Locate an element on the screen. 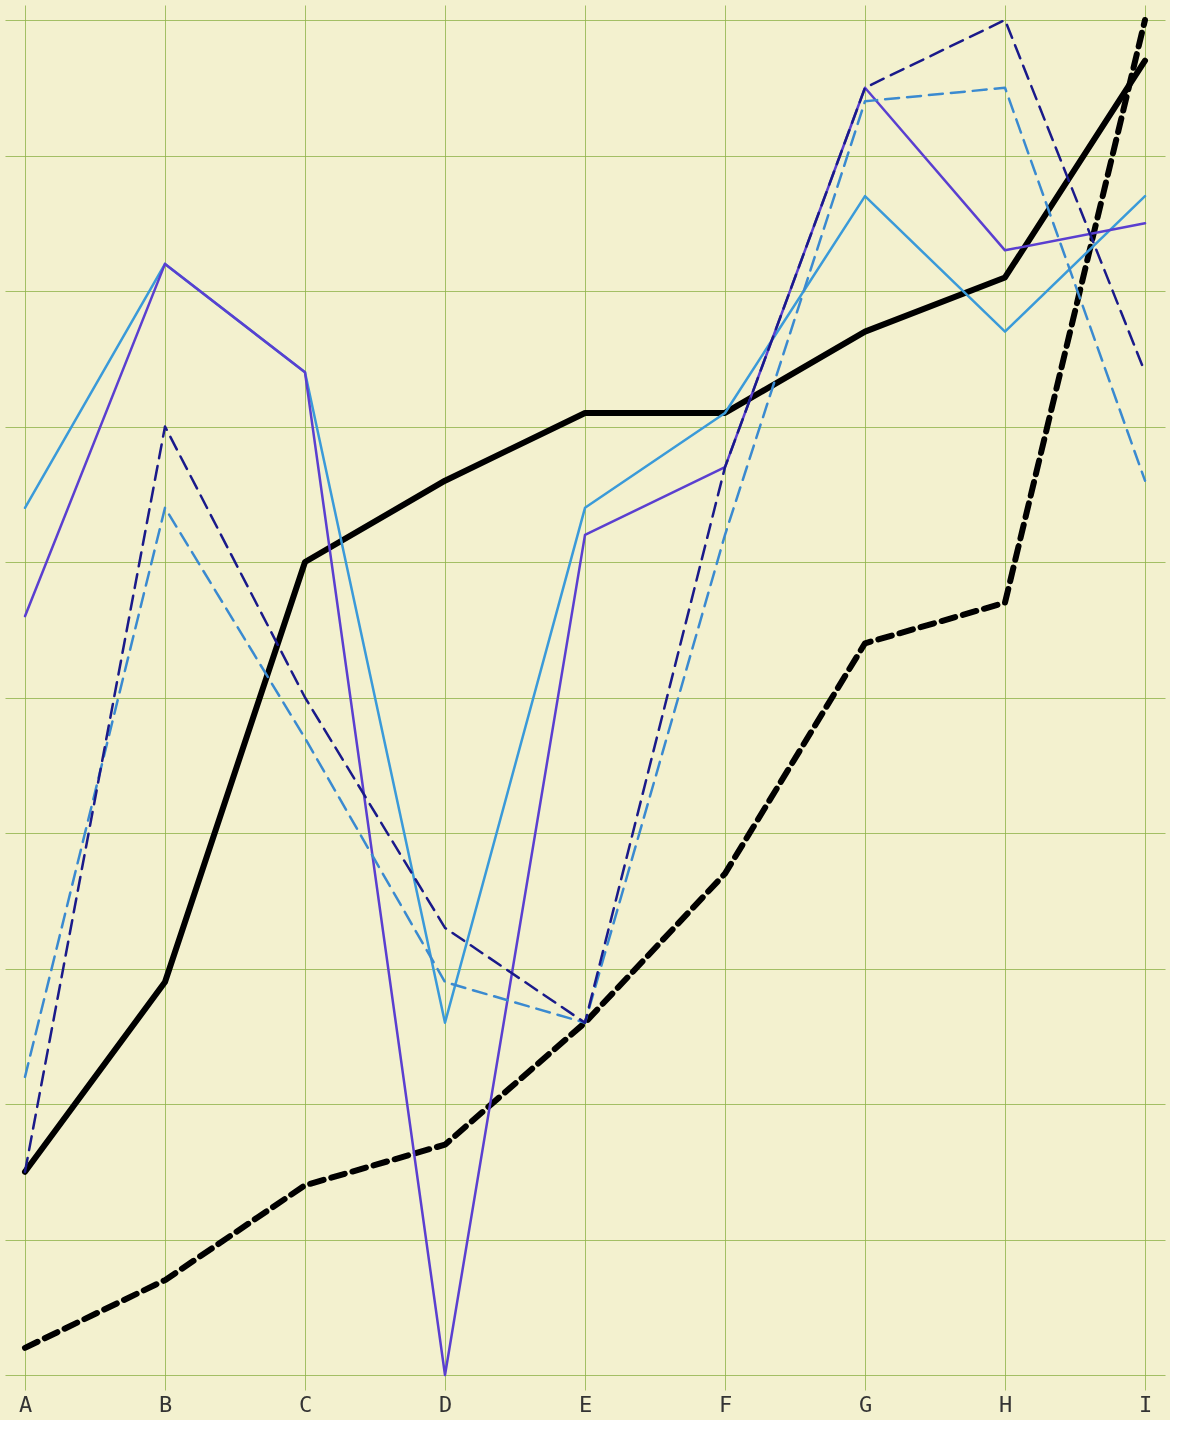 This screenshot has width=1181, height=1433. x-tick-label: E is located at coordinates (585, 1404).